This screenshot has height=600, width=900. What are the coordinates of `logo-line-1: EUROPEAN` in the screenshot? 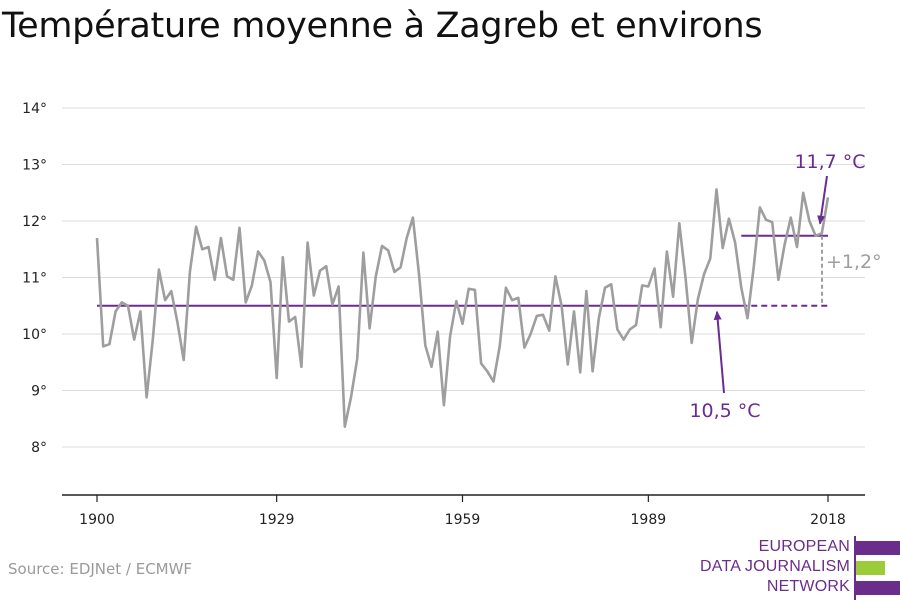 It's located at (804, 546).